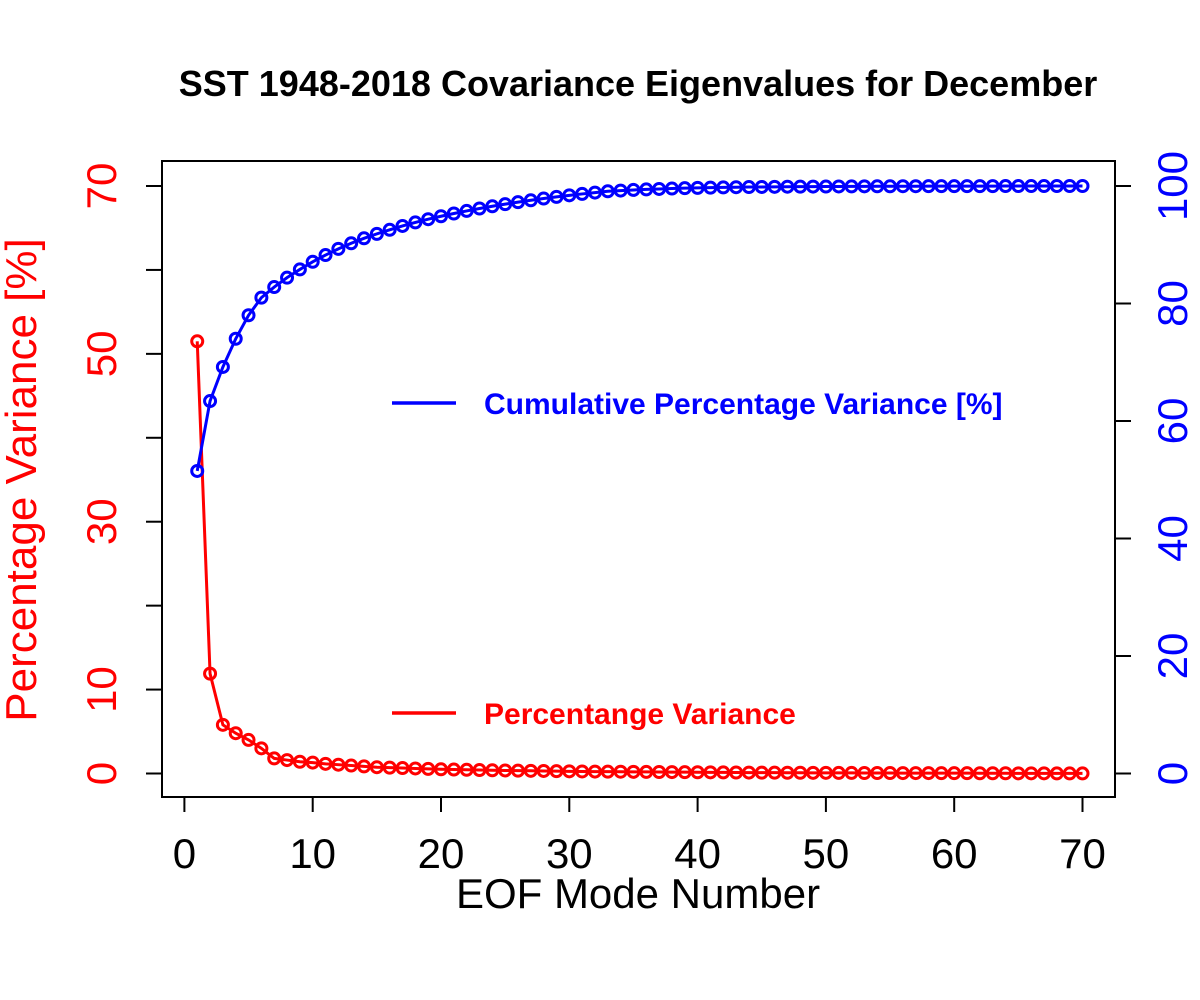 Image resolution: width=1200 pixels, height=1000 pixels. Describe the element at coordinates (120, 474) in the screenshot. I see `y-axis-left: 0 10 30 50 70` at that location.